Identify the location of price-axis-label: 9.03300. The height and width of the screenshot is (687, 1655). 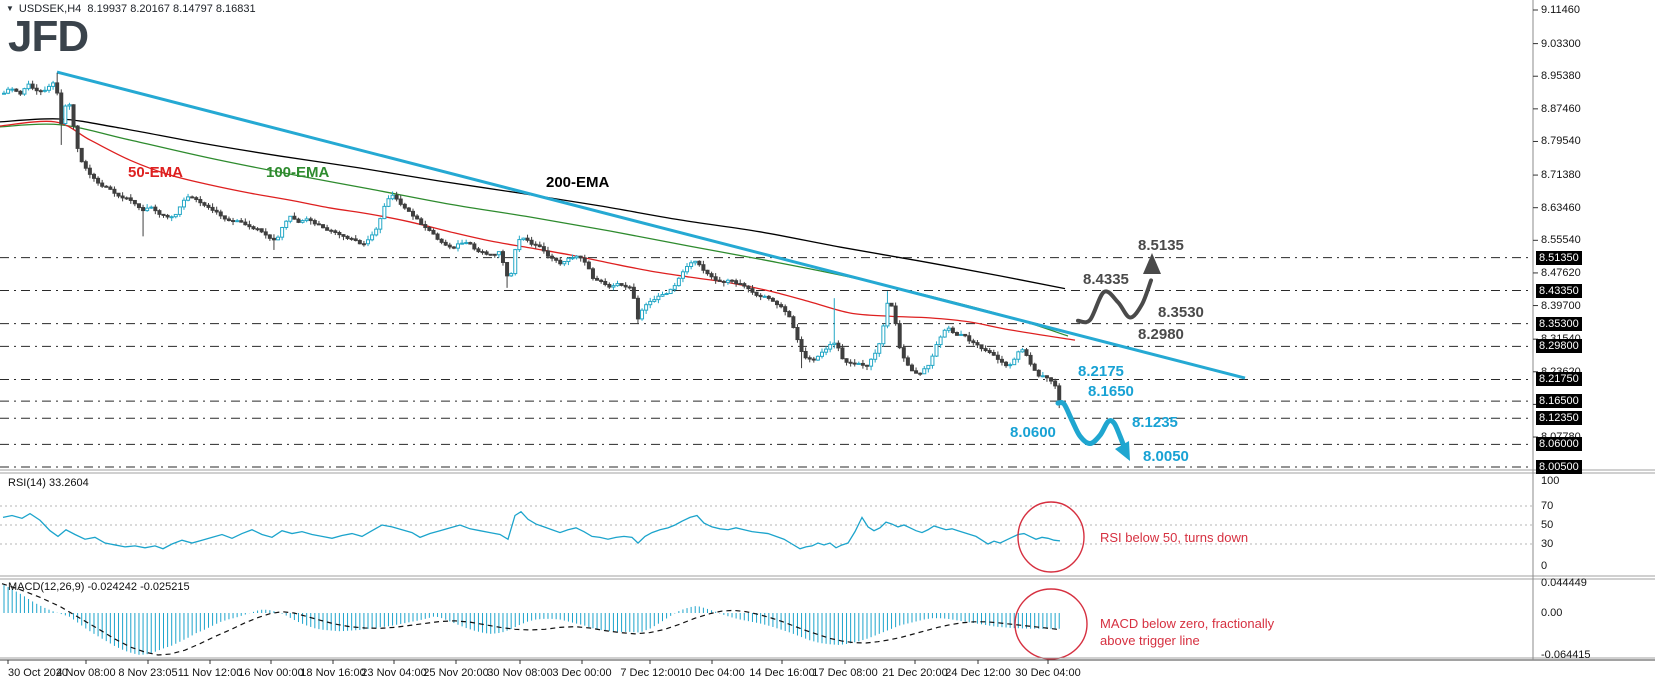
(1561, 43).